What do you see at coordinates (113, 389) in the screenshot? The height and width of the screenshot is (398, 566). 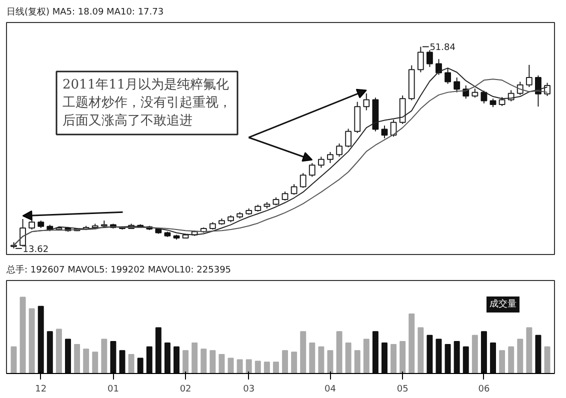 I see `x-tick-label: 01` at bounding box center [113, 389].